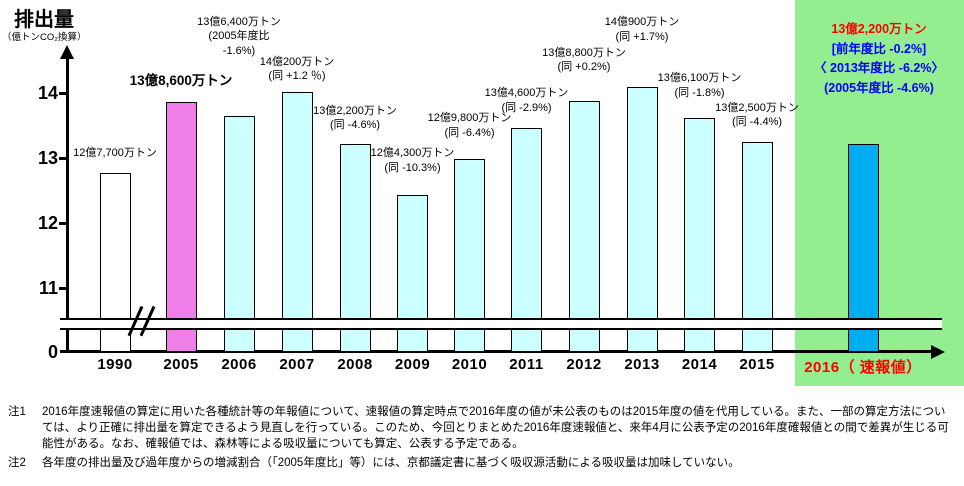 This screenshot has height=486, width=964. I want to click on annotation-2016-line: (2005年度比 -4.6%), so click(879, 87).